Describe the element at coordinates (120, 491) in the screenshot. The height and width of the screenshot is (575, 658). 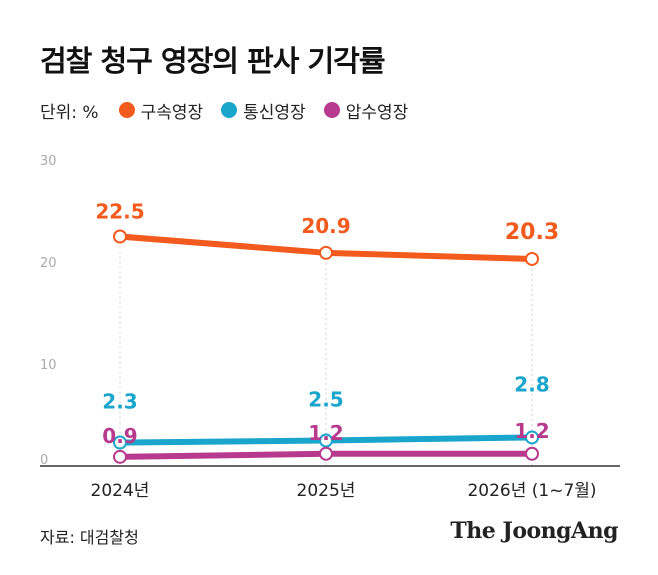
I see `x-tick-label: 2024년` at that location.